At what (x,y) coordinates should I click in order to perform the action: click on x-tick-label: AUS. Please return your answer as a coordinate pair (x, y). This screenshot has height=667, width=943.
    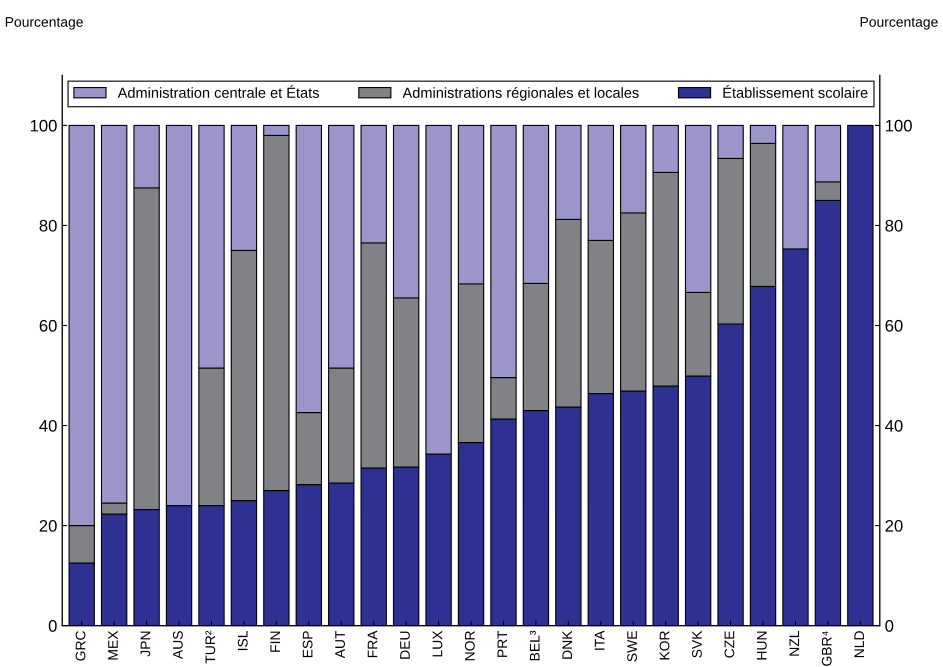
    Looking at the image, I should click on (177, 645).